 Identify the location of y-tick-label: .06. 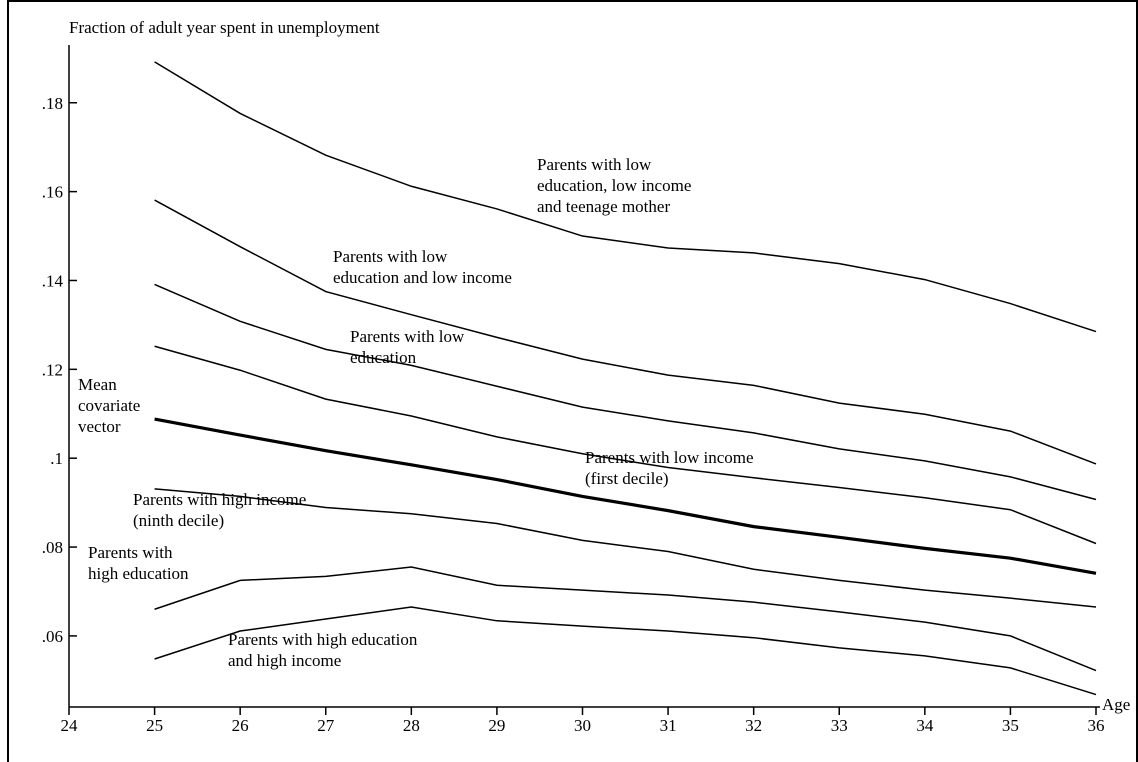
(52, 636).